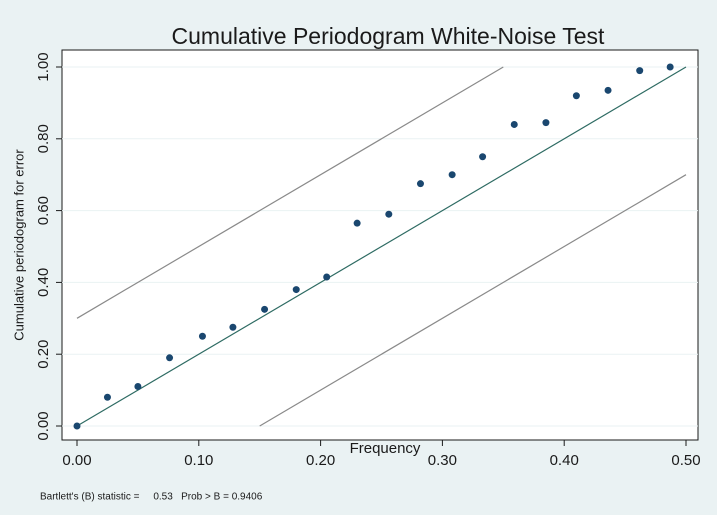 This screenshot has width=717, height=530. Describe the element at coordinates (43, 138) in the screenshot. I see `y-tick-label: 0.80` at that location.